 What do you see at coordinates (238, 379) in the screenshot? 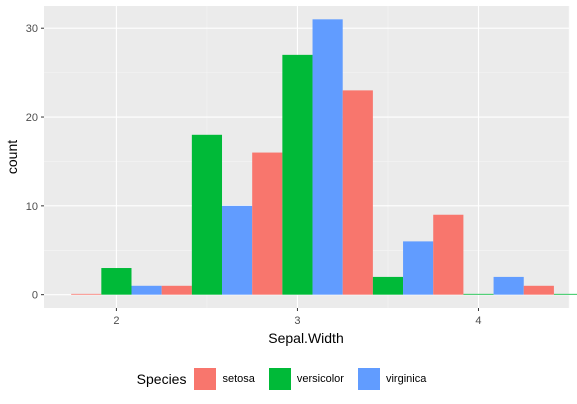
I see `legend-label-setosa: setosa` at bounding box center [238, 379].